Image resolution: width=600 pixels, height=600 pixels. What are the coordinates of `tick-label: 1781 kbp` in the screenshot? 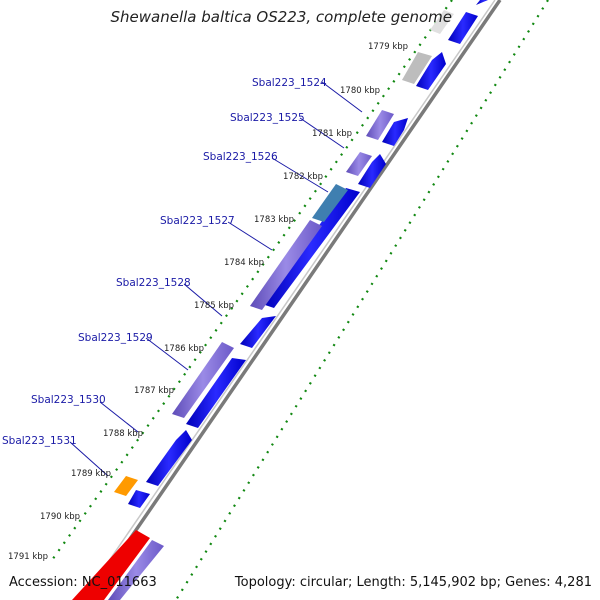 It's located at (332, 134).